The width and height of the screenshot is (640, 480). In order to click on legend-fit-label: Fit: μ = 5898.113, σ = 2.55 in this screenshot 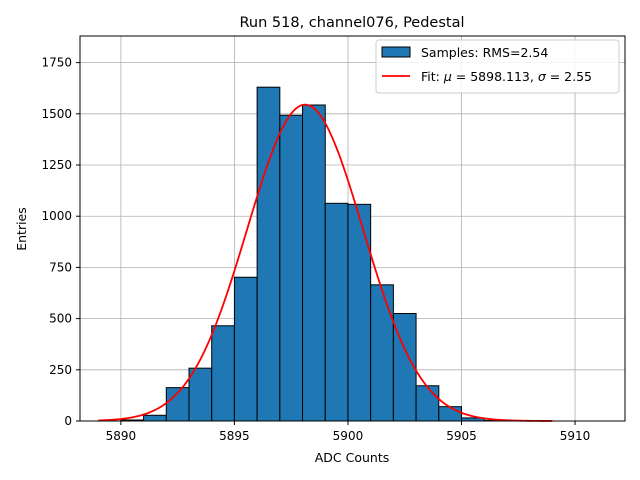, I will do `click(506, 76)`.